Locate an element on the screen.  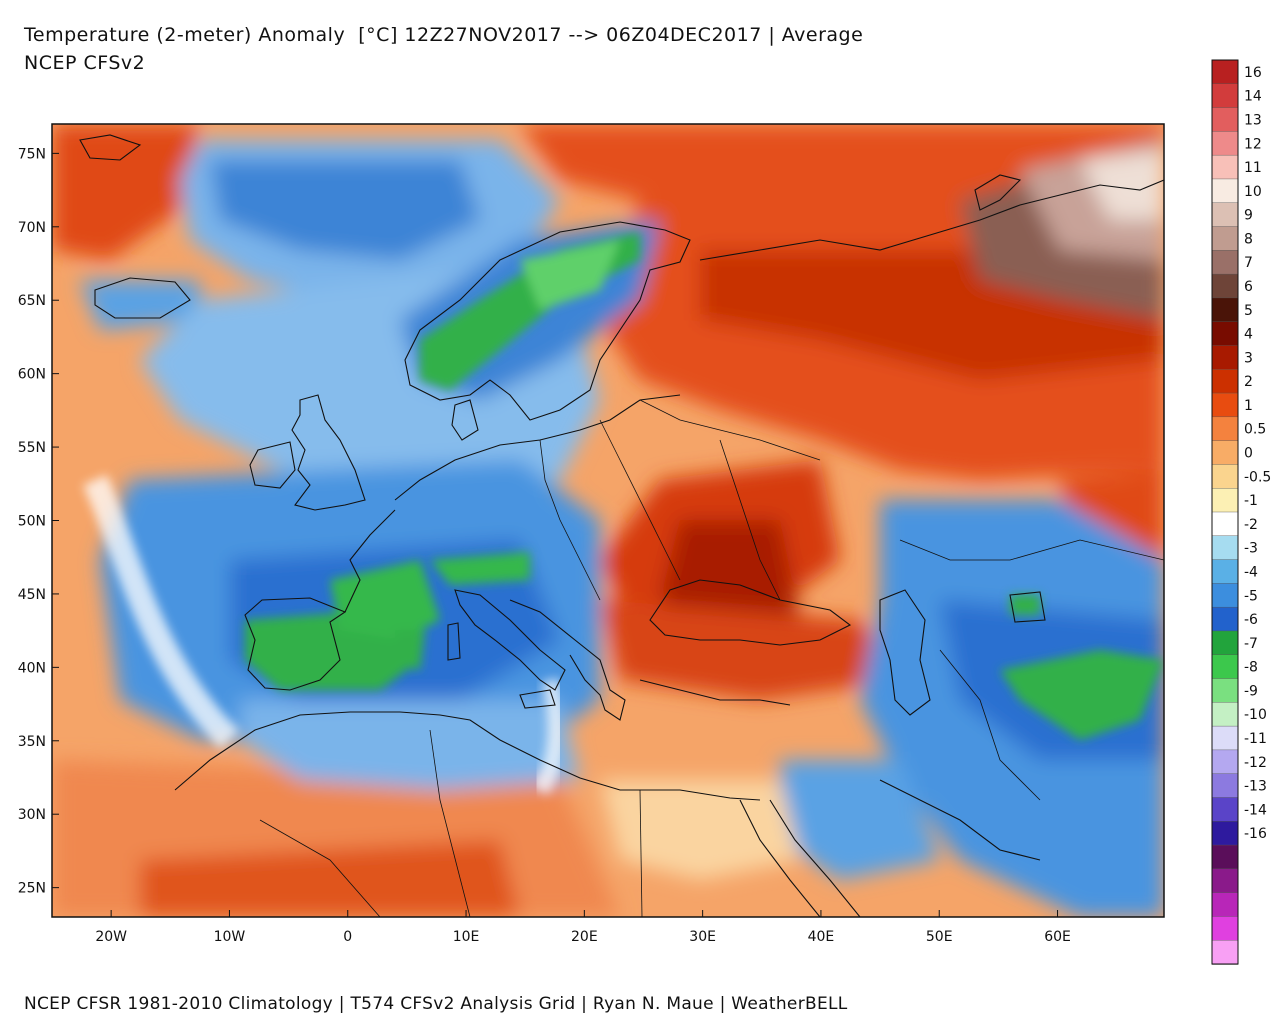
colorbar-label: -8 is located at coordinates (1251, 668).